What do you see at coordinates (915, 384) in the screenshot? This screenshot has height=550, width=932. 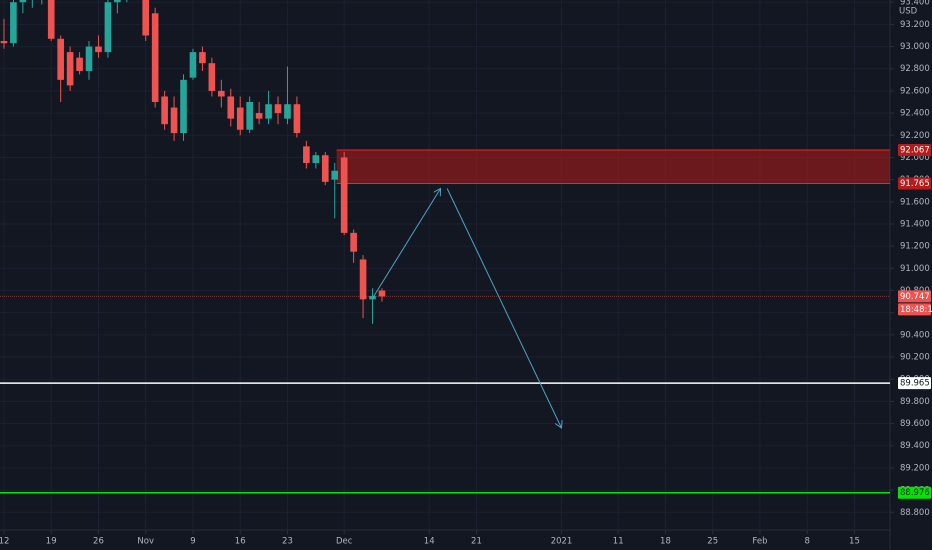 I see `level-label: 89.965` at bounding box center [915, 384].